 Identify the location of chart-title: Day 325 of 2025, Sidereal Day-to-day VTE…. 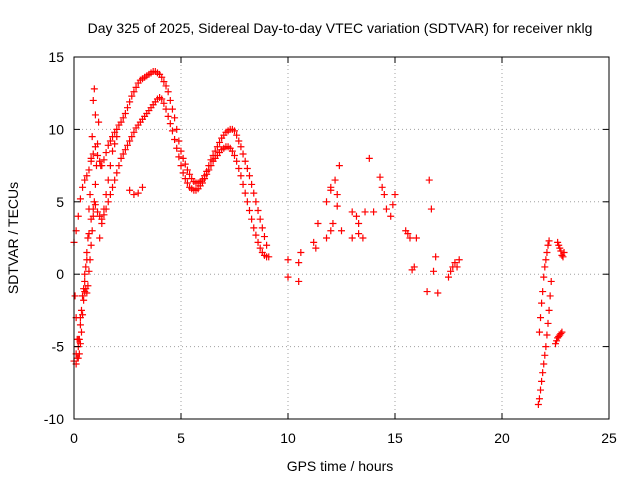
(340, 28).